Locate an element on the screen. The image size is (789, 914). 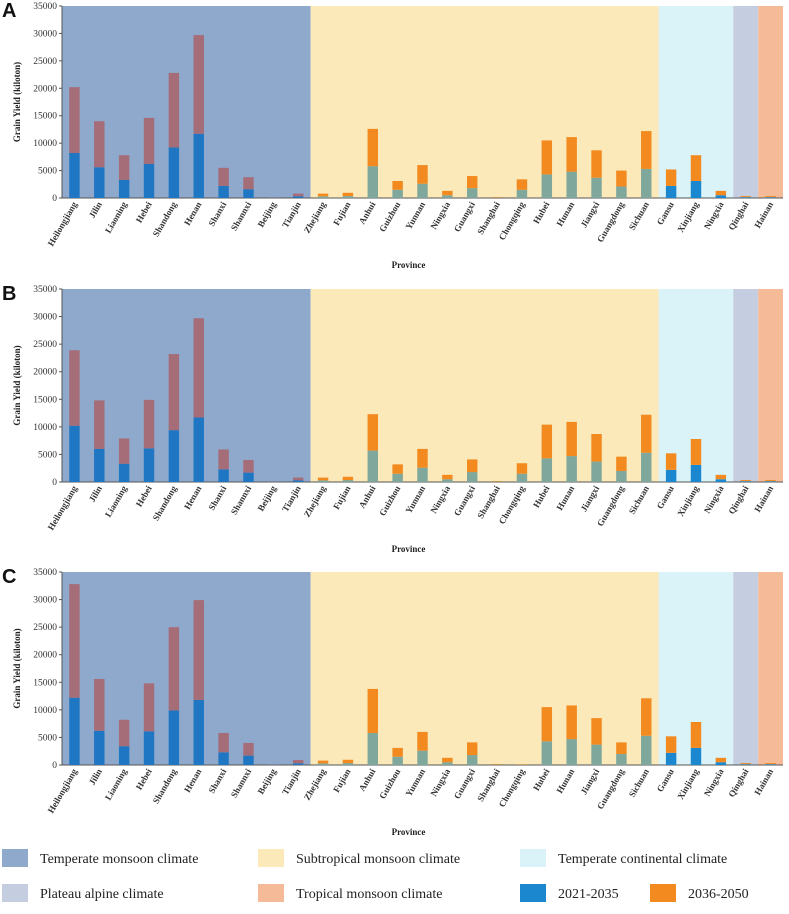
y-tick-label: 0 is located at coordinates (54, 199).